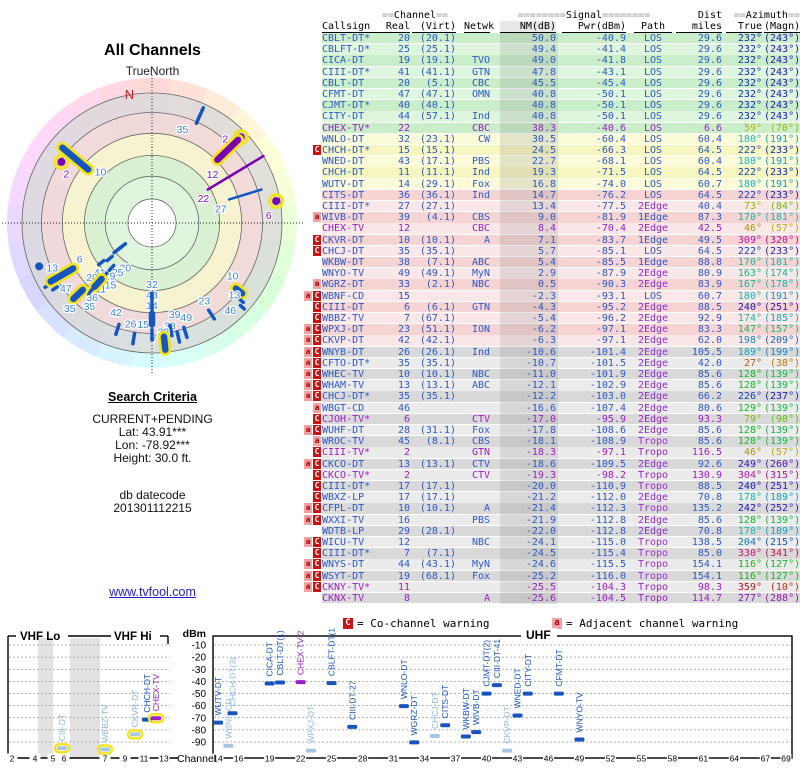 The height and width of the screenshot is (768, 800). Describe the element at coordinates (440, 307) in the screenshot. I see `cell-virt: (6.1)` at that location.